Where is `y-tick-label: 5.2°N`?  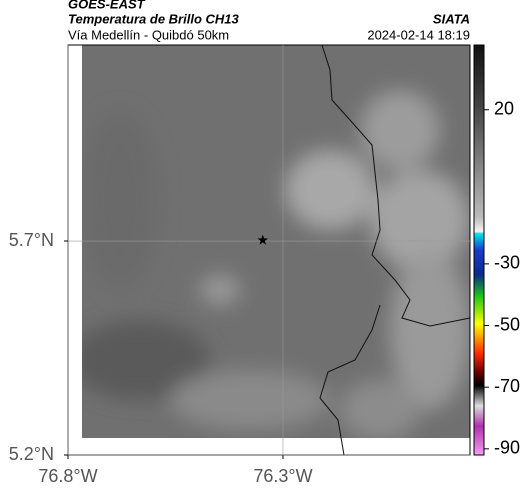 y-tick-label: 5.2°N is located at coordinates (31, 454).